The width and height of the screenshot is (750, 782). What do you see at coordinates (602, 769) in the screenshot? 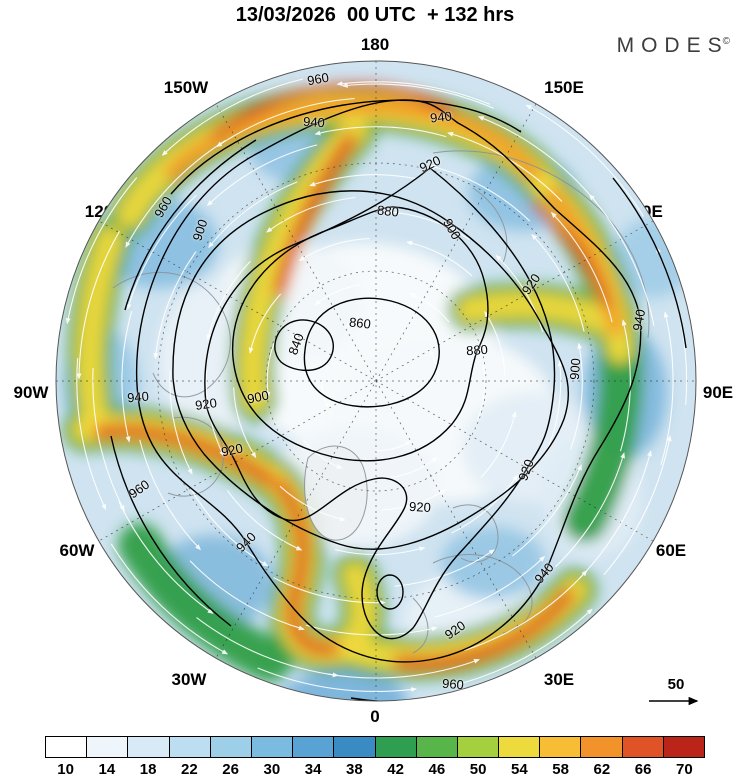
I see `colorbar-tick-label: 62` at bounding box center [602, 769].